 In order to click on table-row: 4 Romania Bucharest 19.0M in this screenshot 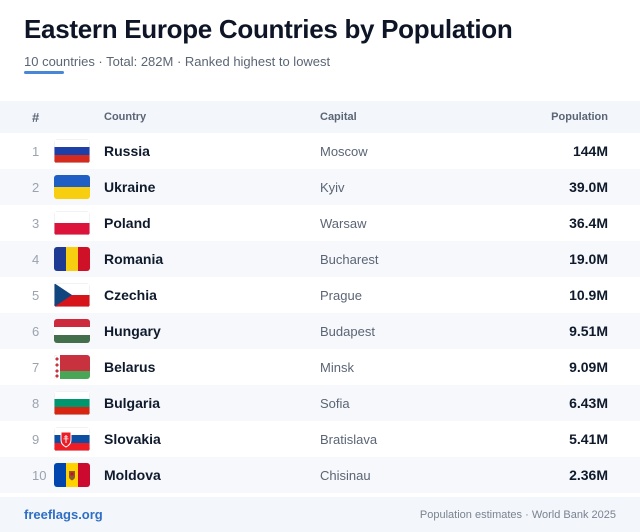, I will do `click(320, 259)`.